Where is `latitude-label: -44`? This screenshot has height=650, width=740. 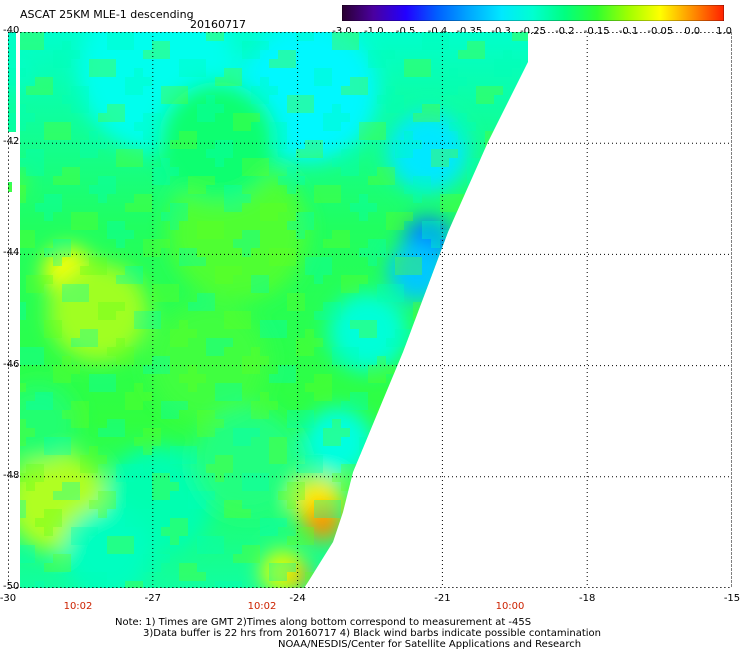 latitude-label: -44 is located at coordinates (11, 253).